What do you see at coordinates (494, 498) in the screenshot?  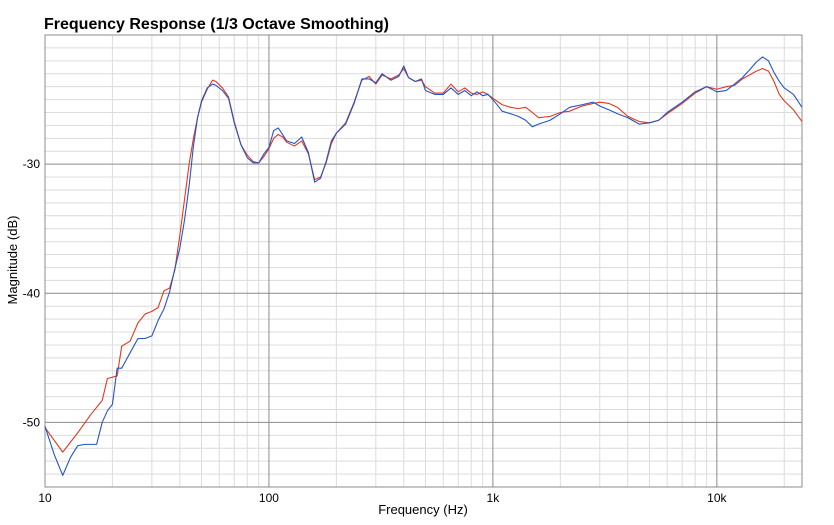 I see `x-tick-label: 1k` at bounding box center [494, 498].